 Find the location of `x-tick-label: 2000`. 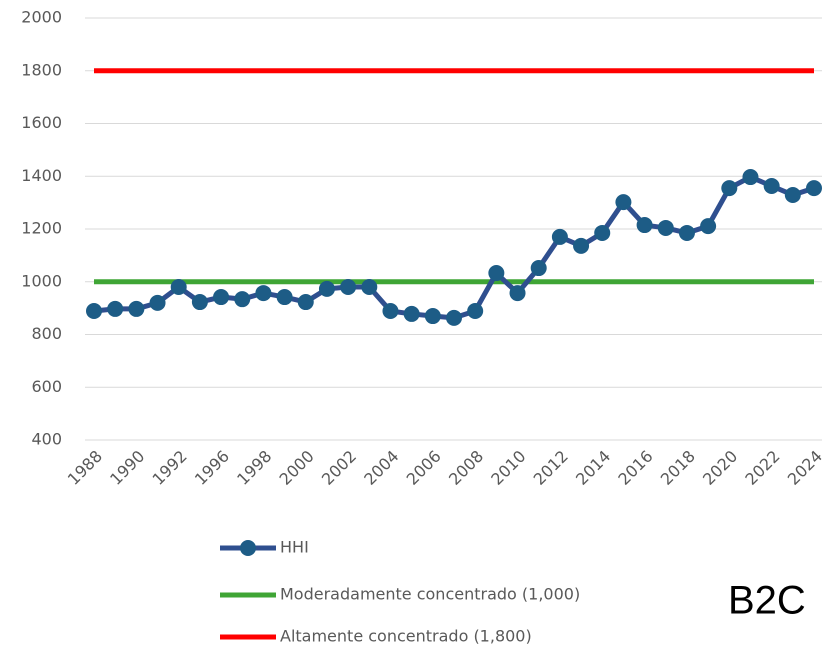

x-tick-label: 2000 is located at coordinates (297, 468).